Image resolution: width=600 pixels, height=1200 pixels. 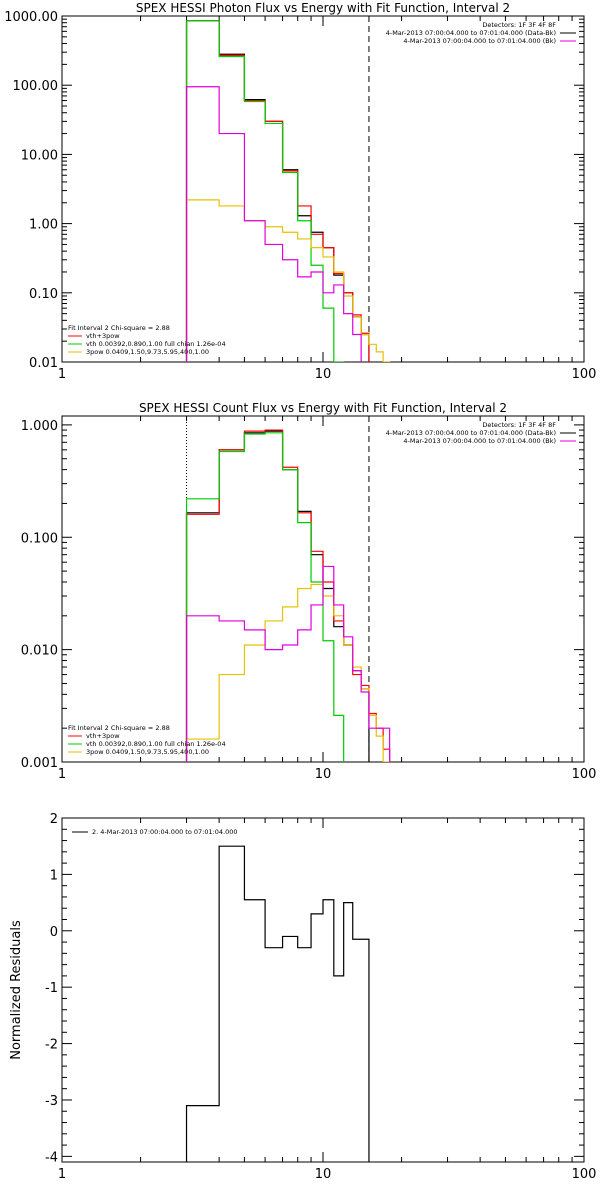 What do you see at coordinates (39, 763) in the screenshot?
I see `y-tick-label: 0.001` at bounding box center [39, 763].